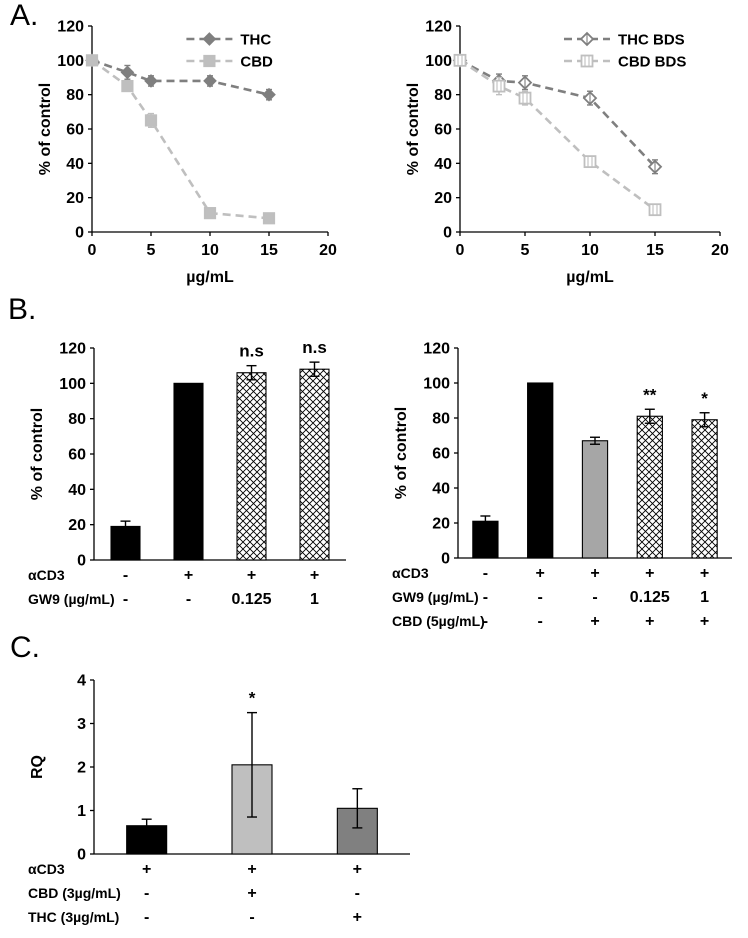 This screenshot has width=748, height=938. Describe the element at coordinates (25, 647) in the screenshot. I see `panel-c-label: C.` at that location.